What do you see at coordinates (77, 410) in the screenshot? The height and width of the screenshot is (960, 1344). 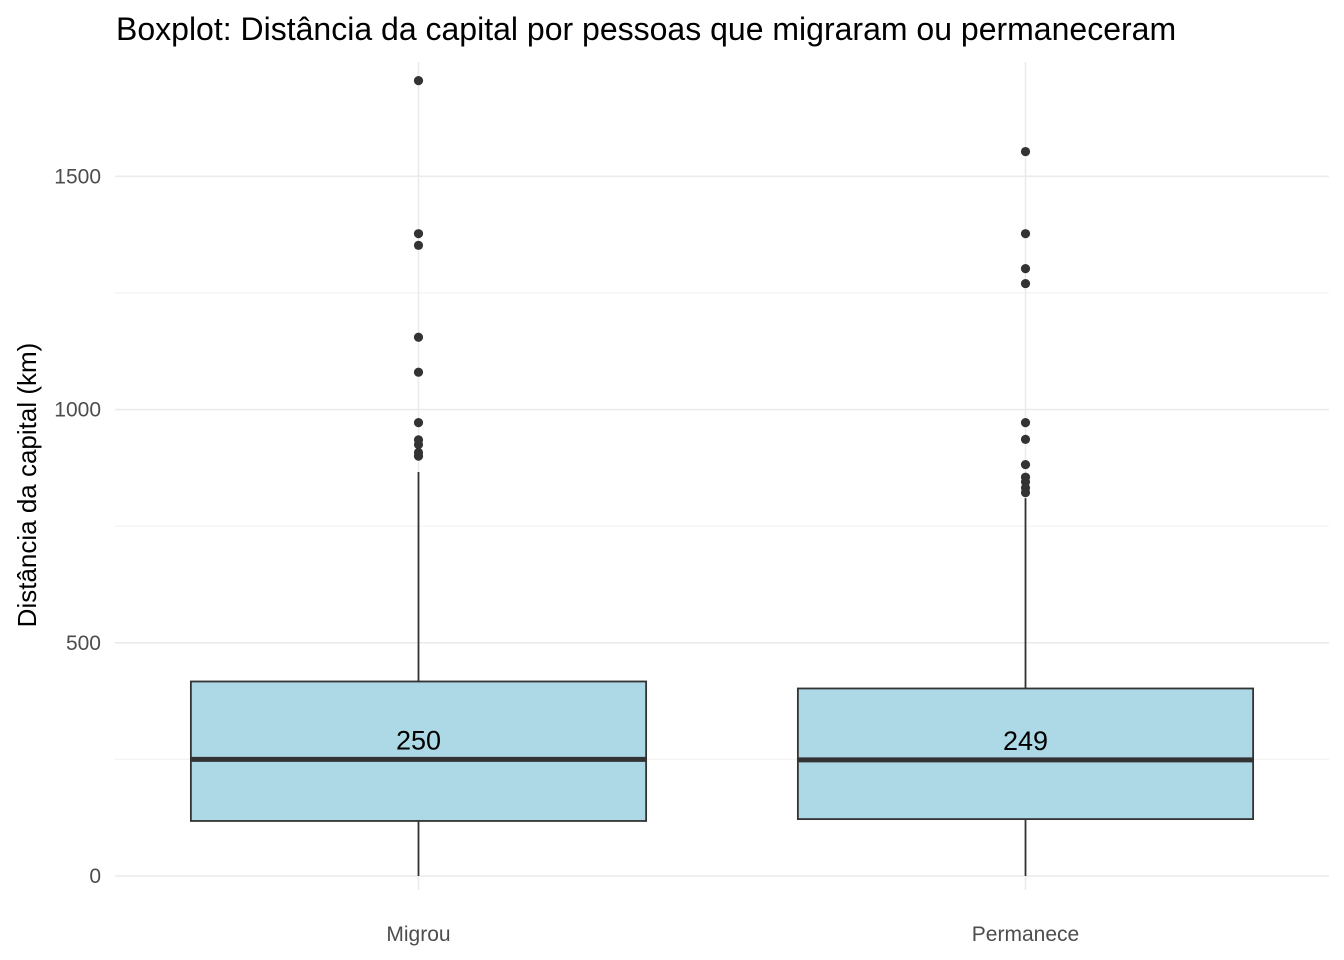 I see `y-tick-label: 1000` at bounding box center [77, 410].